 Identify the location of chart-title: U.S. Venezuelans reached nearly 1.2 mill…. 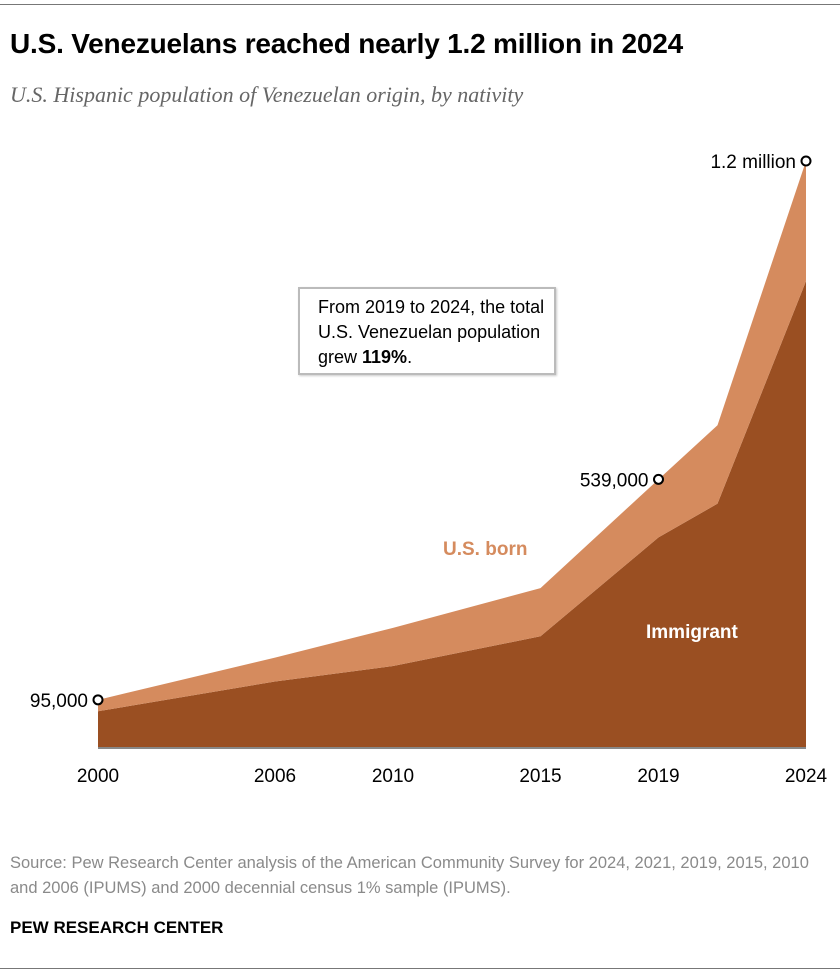
(346, 43).